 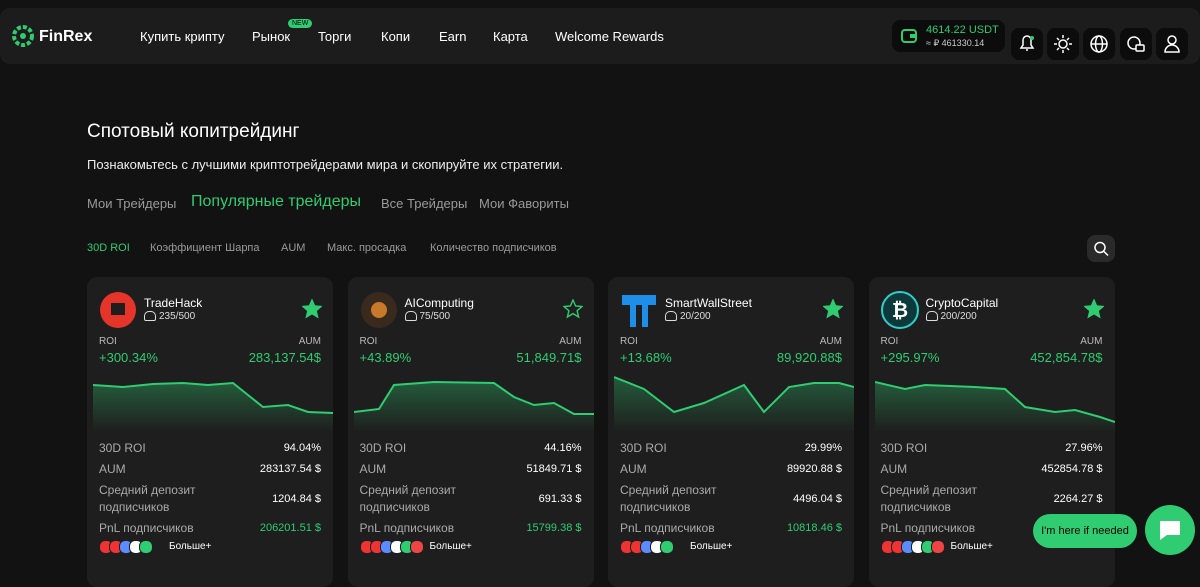 I want to click on language, so click(x=1099, y=44).